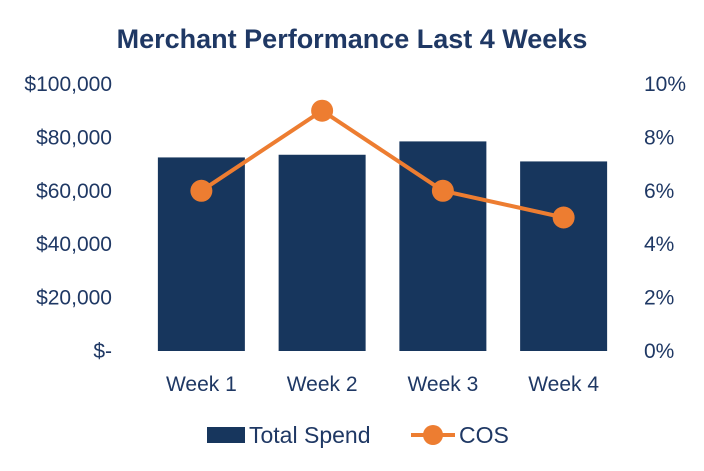 Image resolution: width=704 pixels, height=471 pixels. Describe the element at coordinates (659, 298) in the screenshot. I see `right-y-tick-label: 2%` at that location.